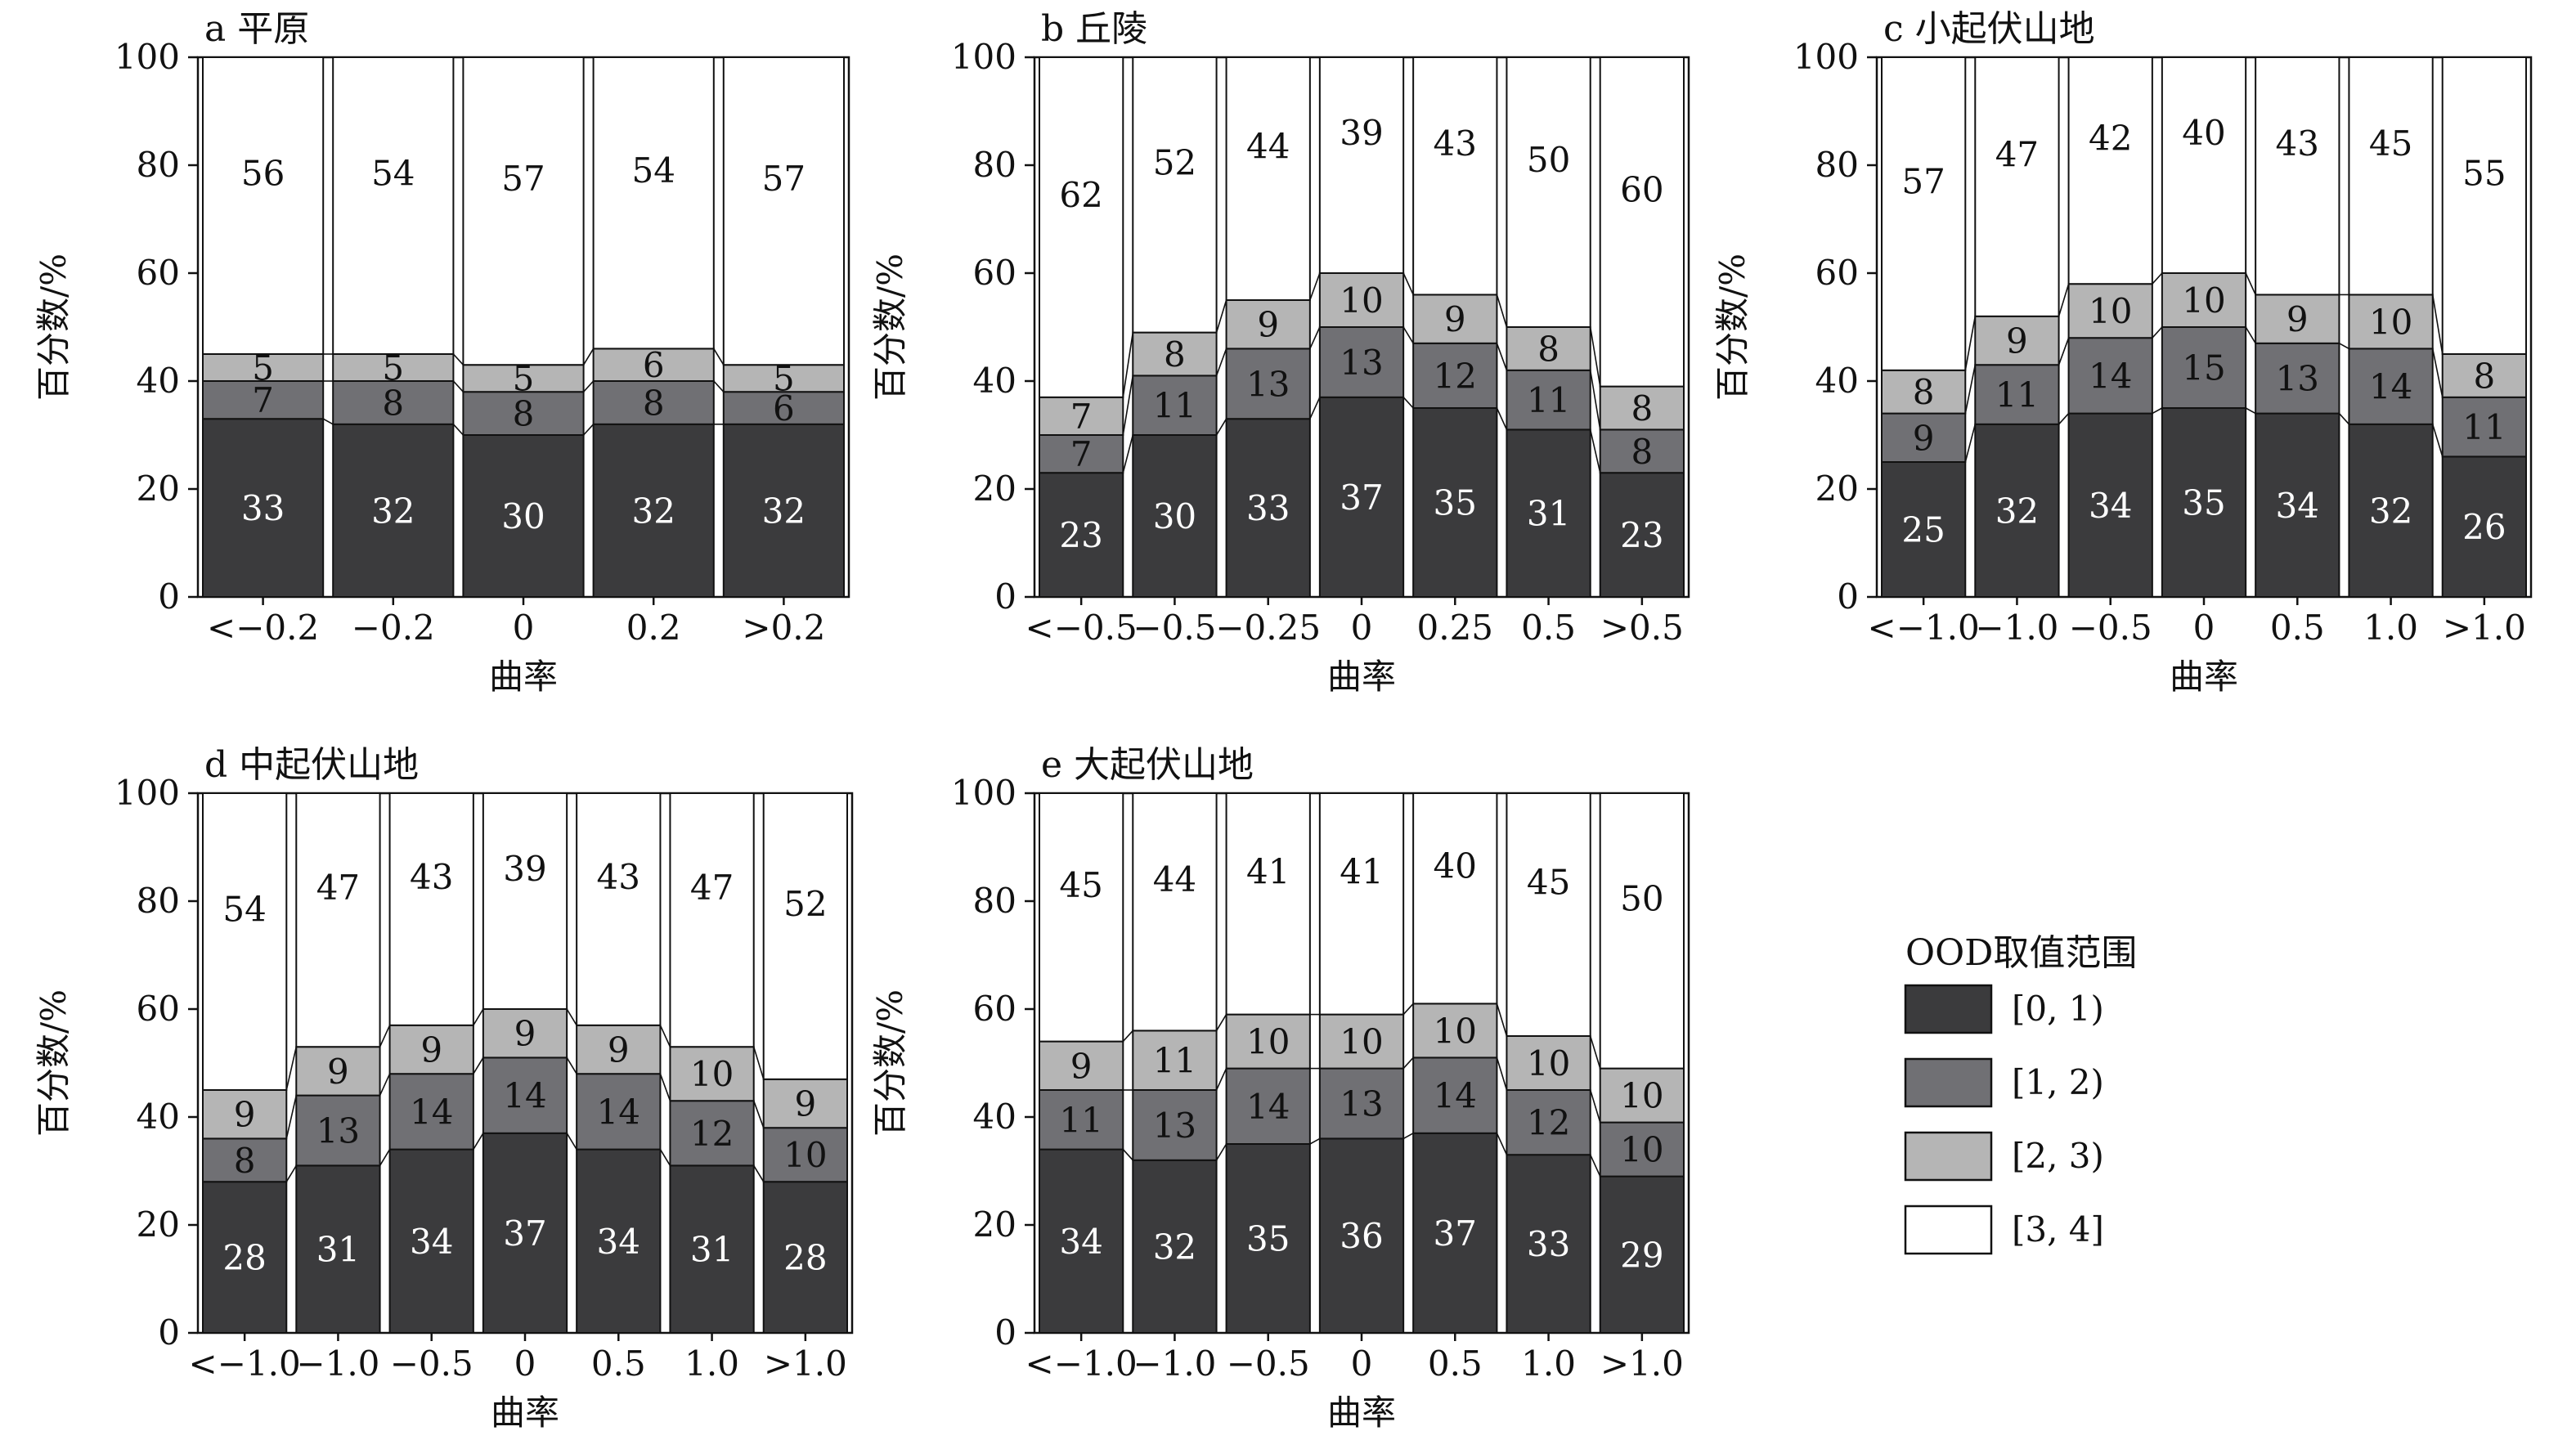 The height and width of the screenshot is (1449, 2576). Describe the element at coordinates (994, 1009) in the screenshot. I see `y-tick-label: 60` at that location.